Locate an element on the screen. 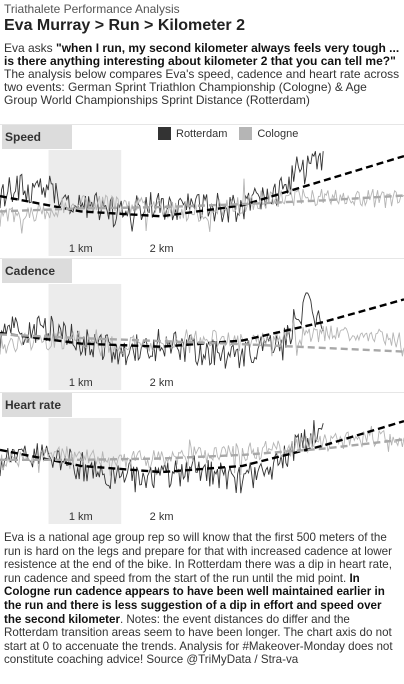  speed-panel-label: Speed is located at coordinates (37, 137).